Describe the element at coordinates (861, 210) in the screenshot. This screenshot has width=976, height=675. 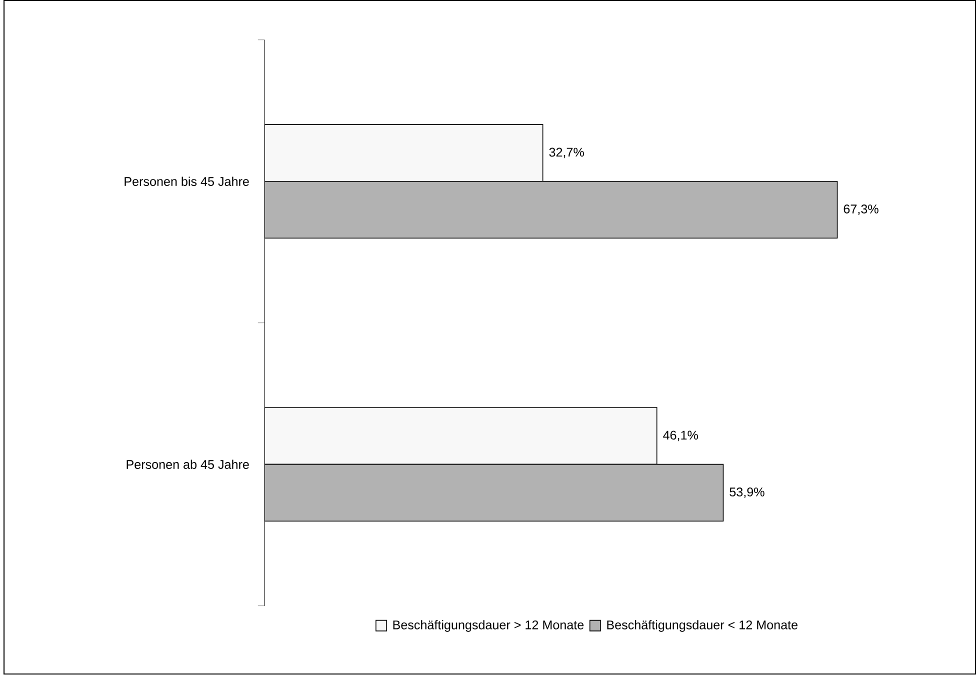
I see `data-label: 67,3%` at that location.